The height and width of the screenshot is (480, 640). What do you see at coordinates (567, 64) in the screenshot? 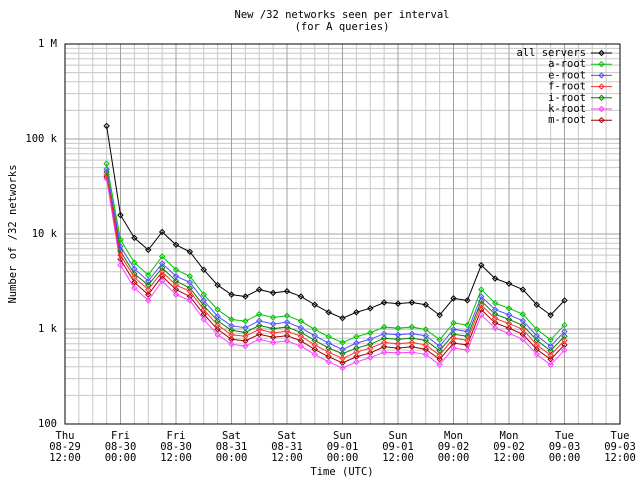
I see `legend-label: a-root` at bounding box center [567, 64].